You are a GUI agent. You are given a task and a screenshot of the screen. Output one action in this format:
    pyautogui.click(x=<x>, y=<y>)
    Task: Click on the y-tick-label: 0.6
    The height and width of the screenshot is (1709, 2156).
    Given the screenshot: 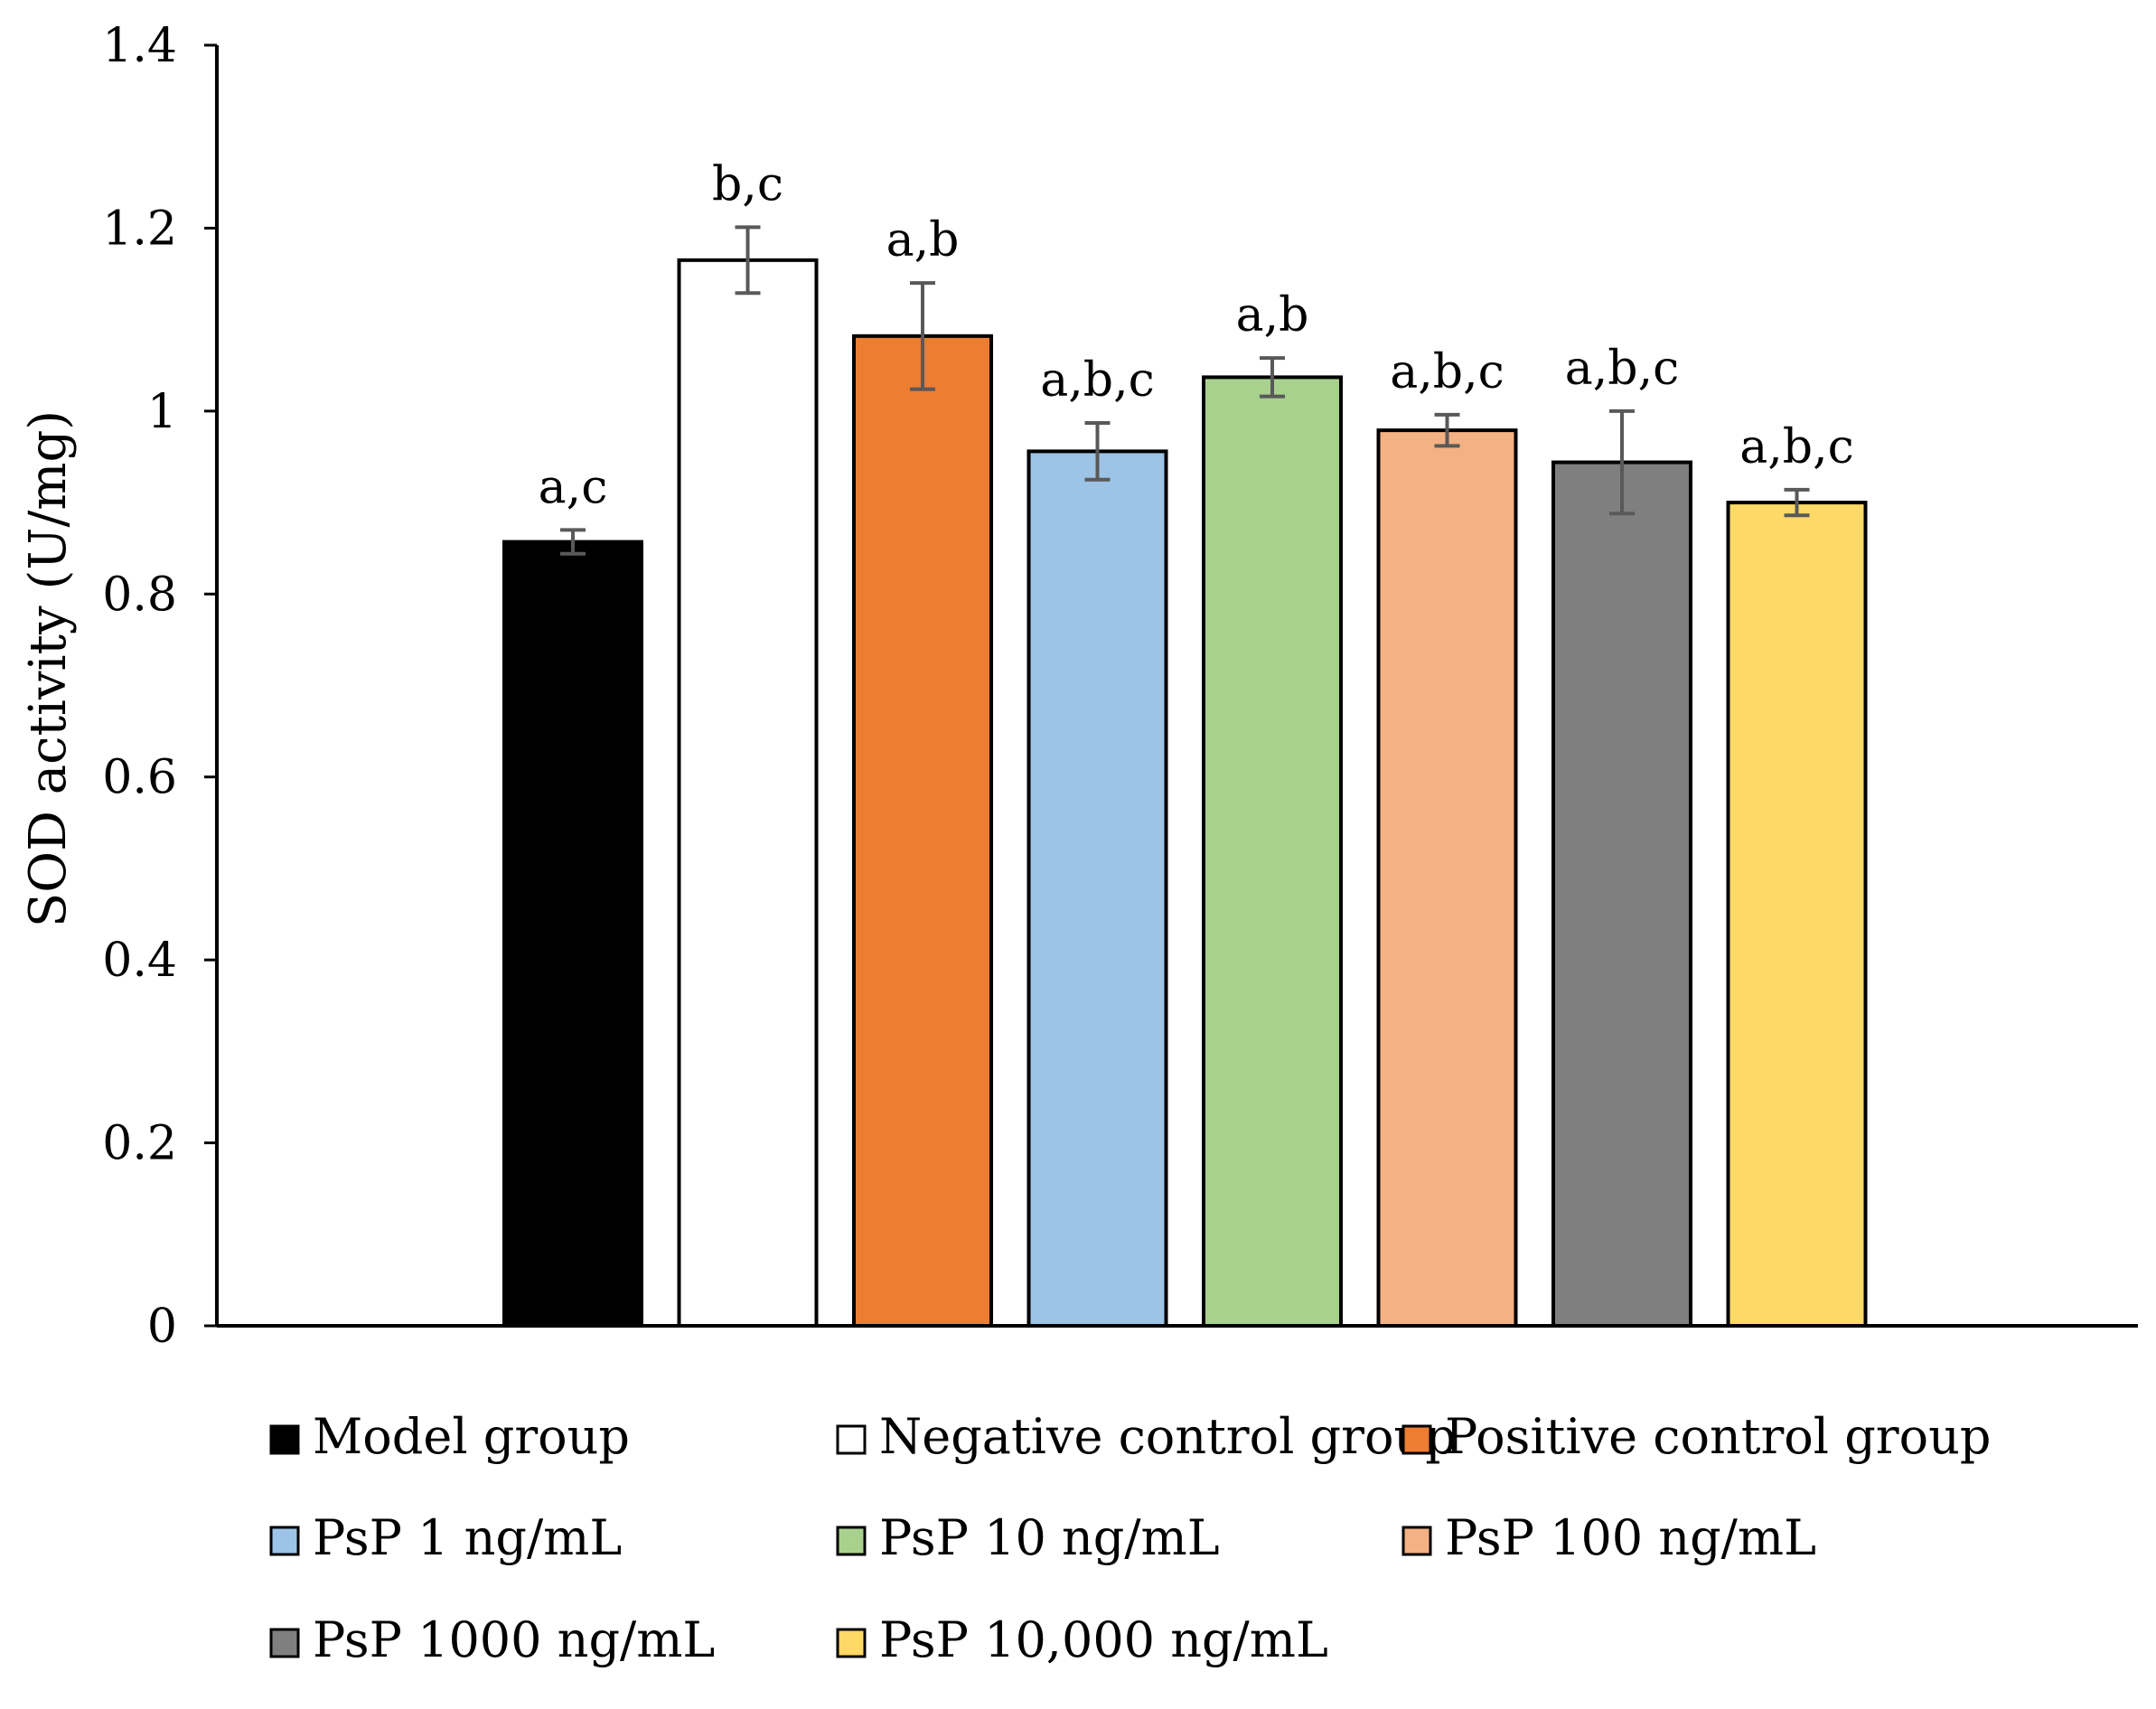 What is the action you would take?
    pyautogui.click(x=139, y=778)
    